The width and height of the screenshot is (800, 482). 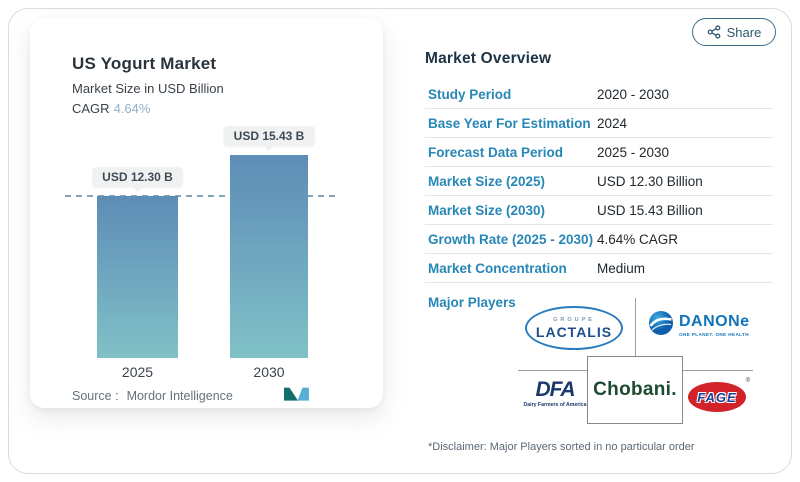 I want to click on row-value: USD 15.43 Billion, so click(x=650, y=210).